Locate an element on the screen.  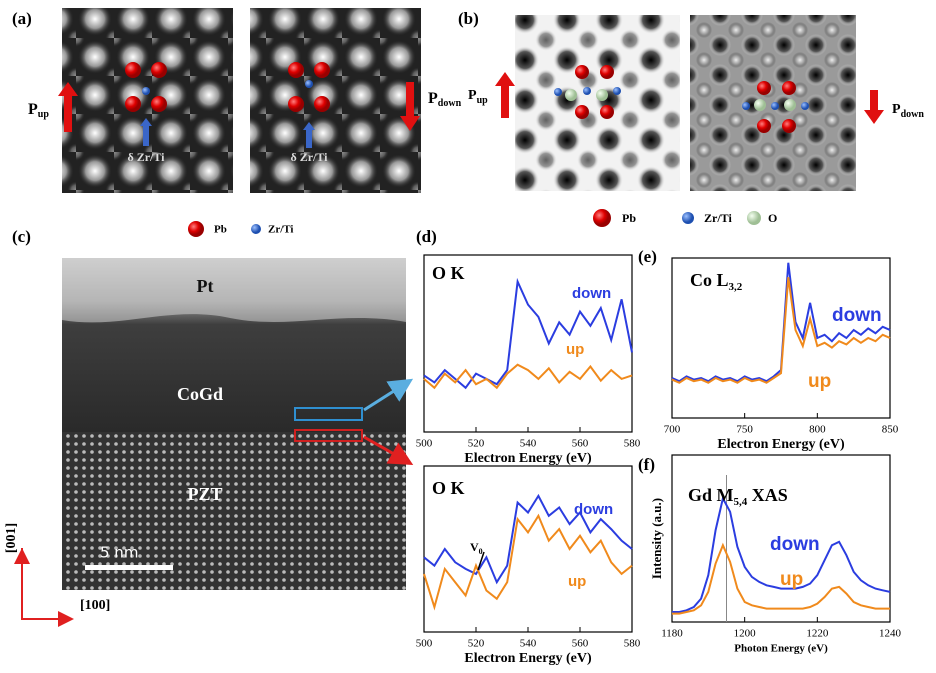
title-part: 3,2 is located at coordinates (736, 287).